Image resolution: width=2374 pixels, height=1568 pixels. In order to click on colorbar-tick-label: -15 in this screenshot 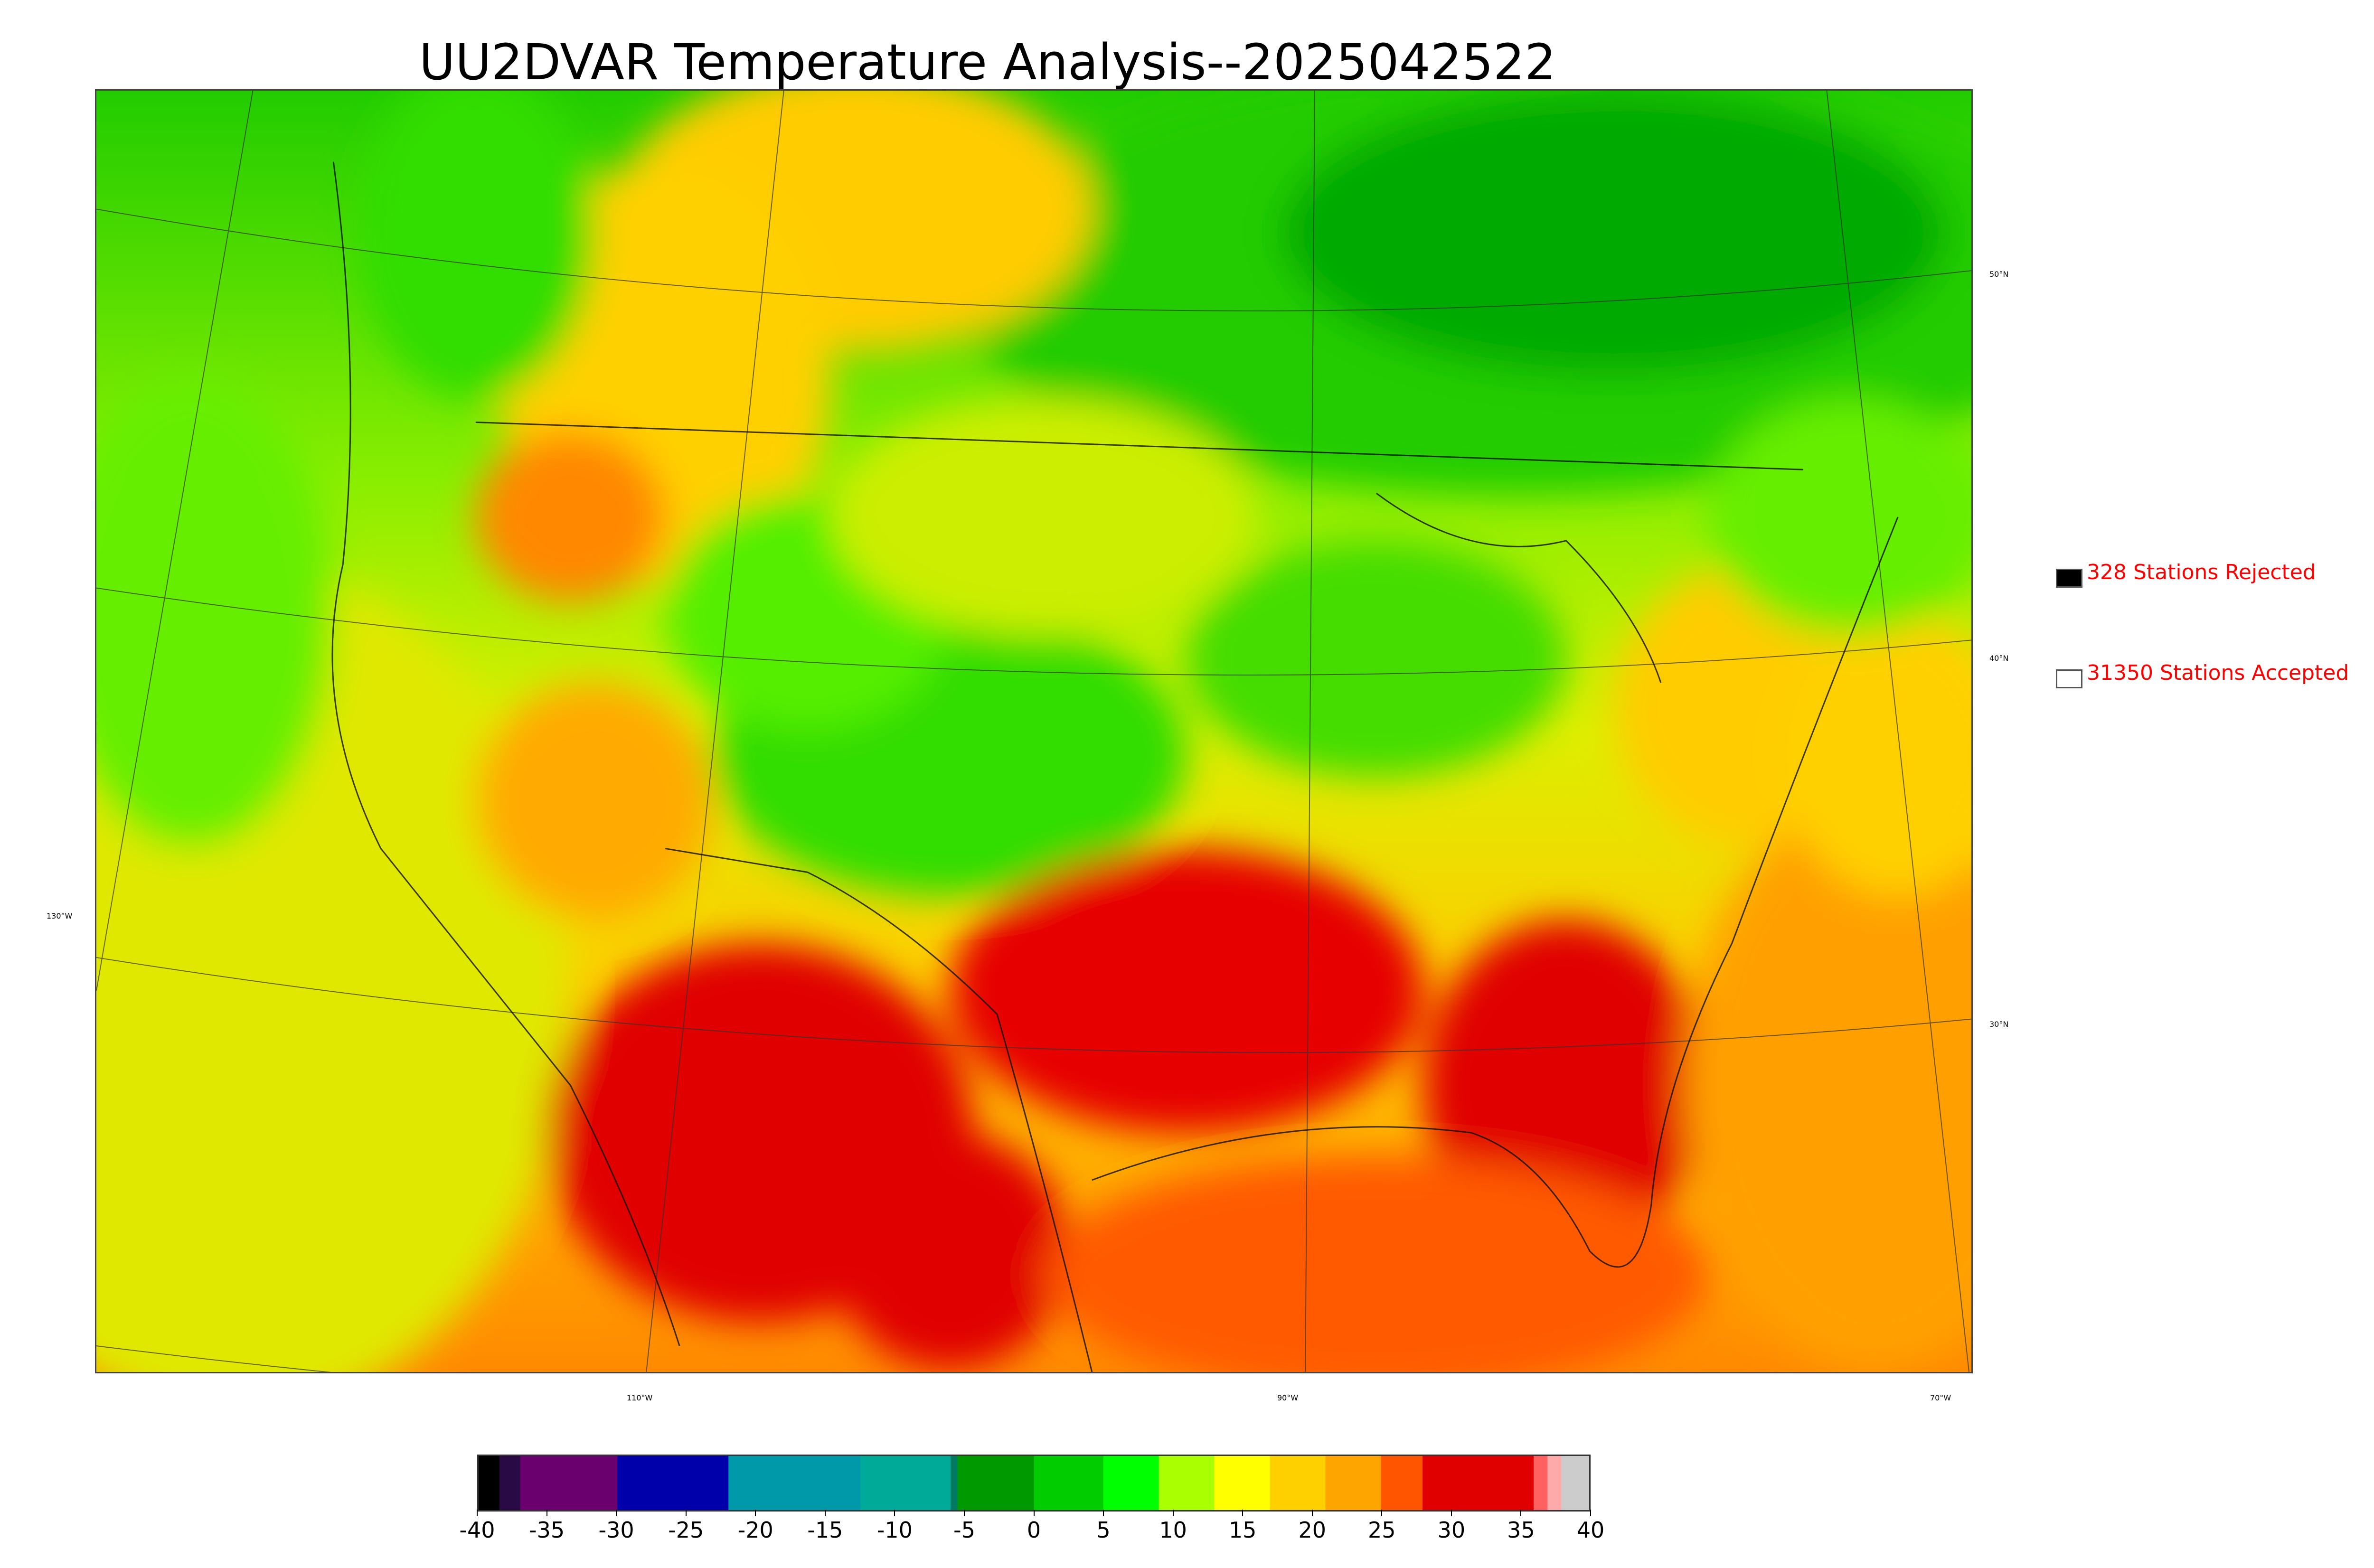, I will do `click(825, 1530)`.